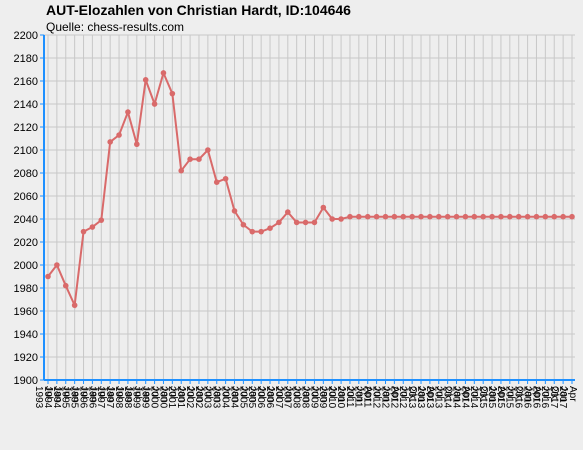 The image size is (583, 450). Describe the element at coordinates (523, 397) in the screenshot. I see `x-tick-label: Jan2016` at that location.